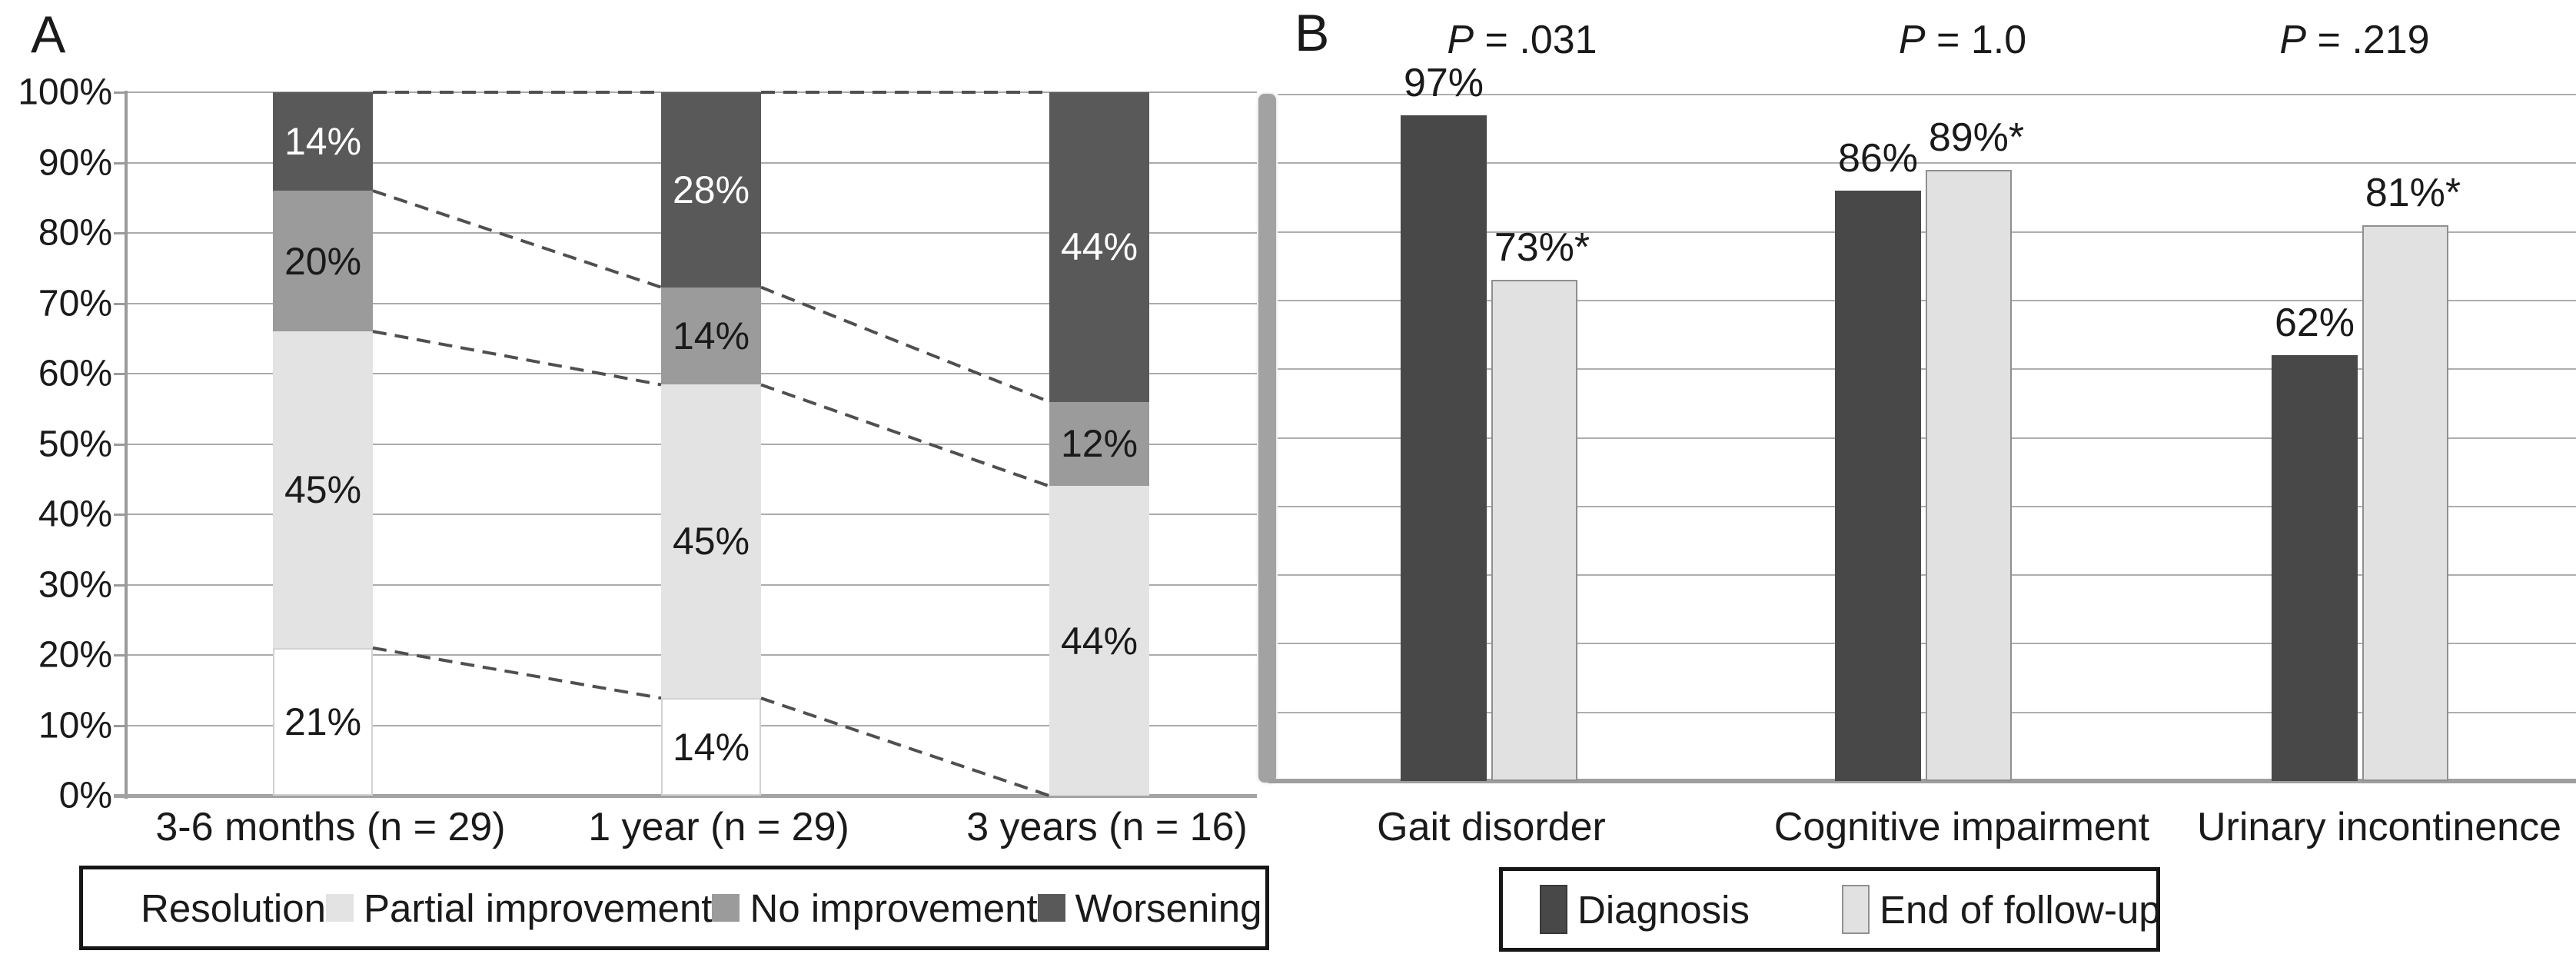 The height and width of the screenshot is (954, 2576). I want to click on legend-label: Partial improvement, so click(538, 908).